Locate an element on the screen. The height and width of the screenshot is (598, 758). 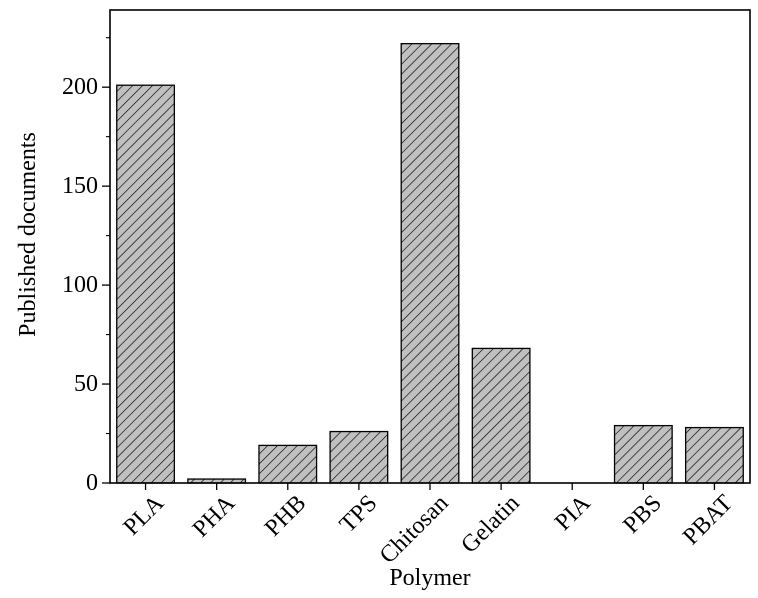
bar-chitosan is located at coordinates (430, 263).